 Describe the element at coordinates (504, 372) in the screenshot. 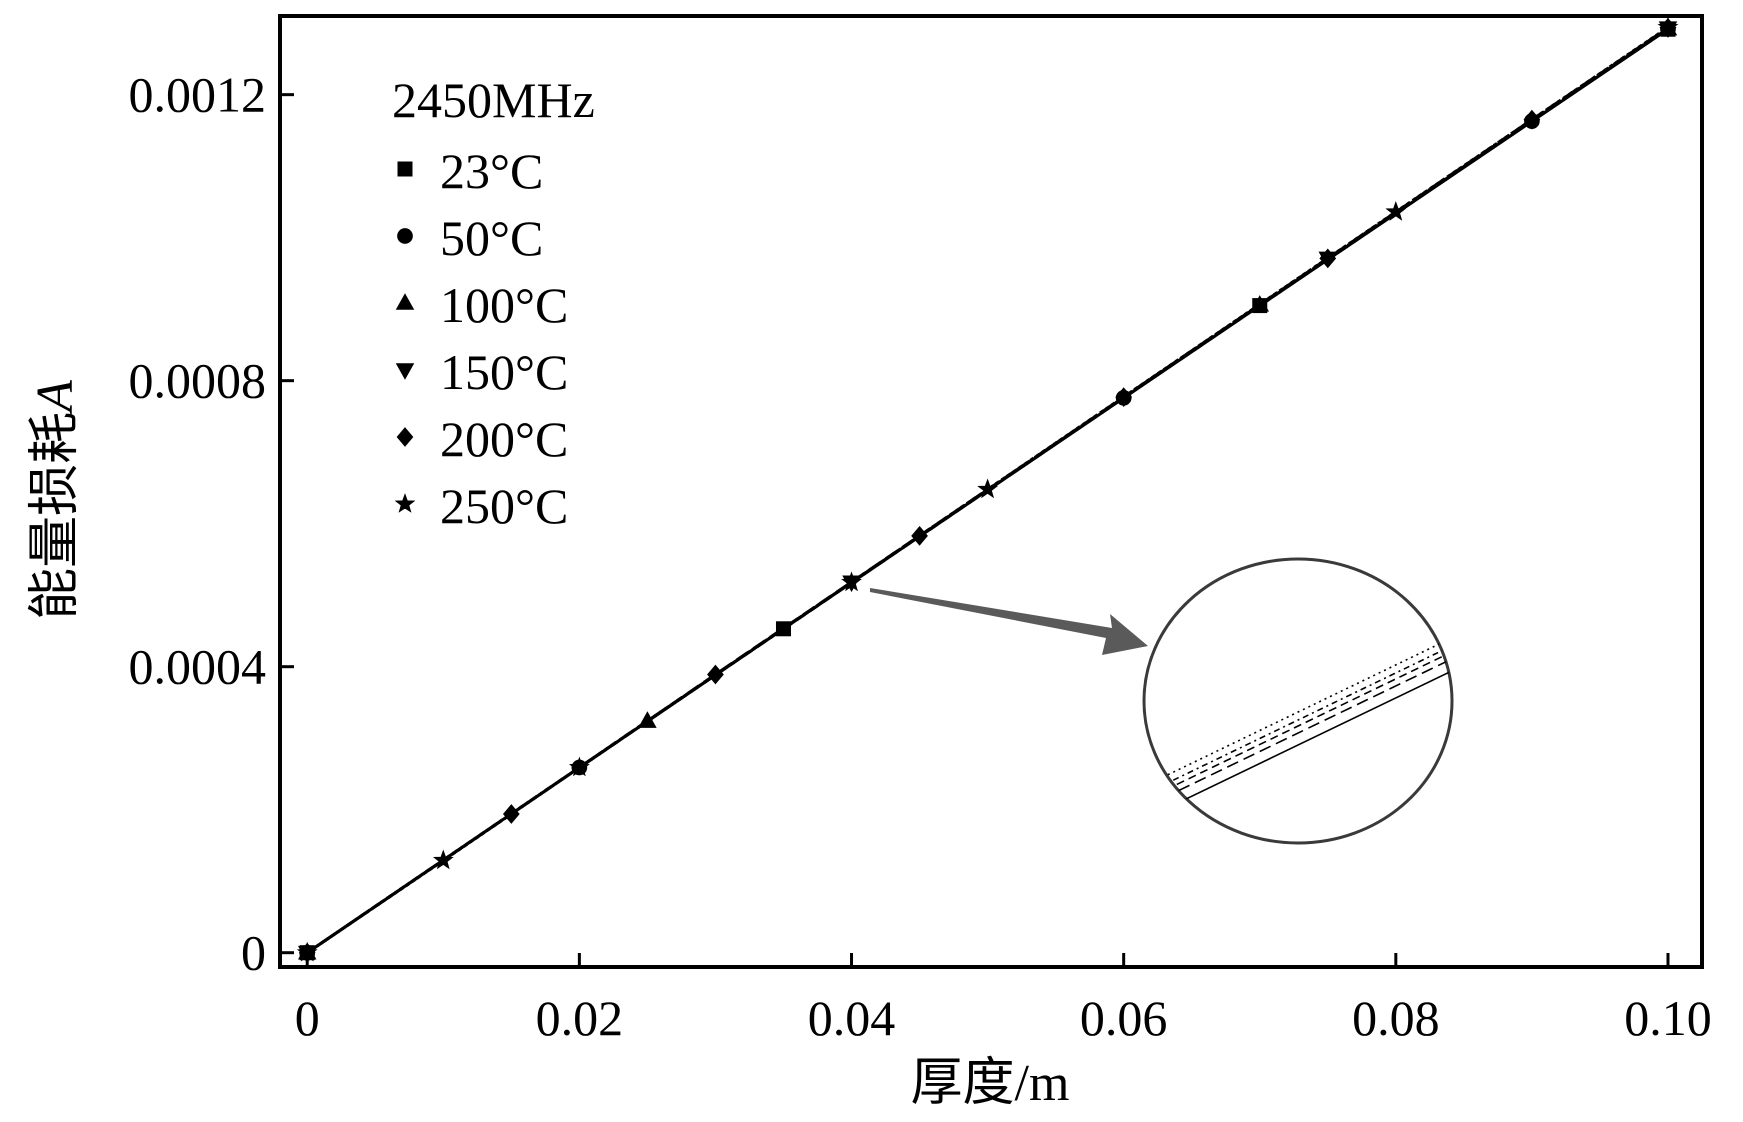

I see `legend-label-3: 150°C` at that location.